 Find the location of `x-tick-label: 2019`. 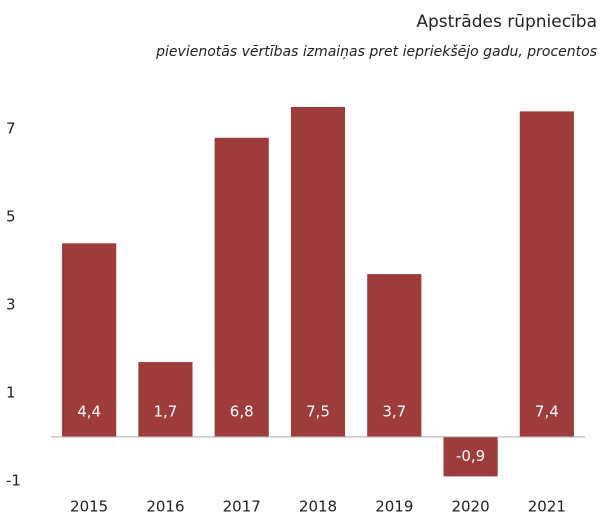

x-tick-label: 2019 is located at coordinates (394, 507).